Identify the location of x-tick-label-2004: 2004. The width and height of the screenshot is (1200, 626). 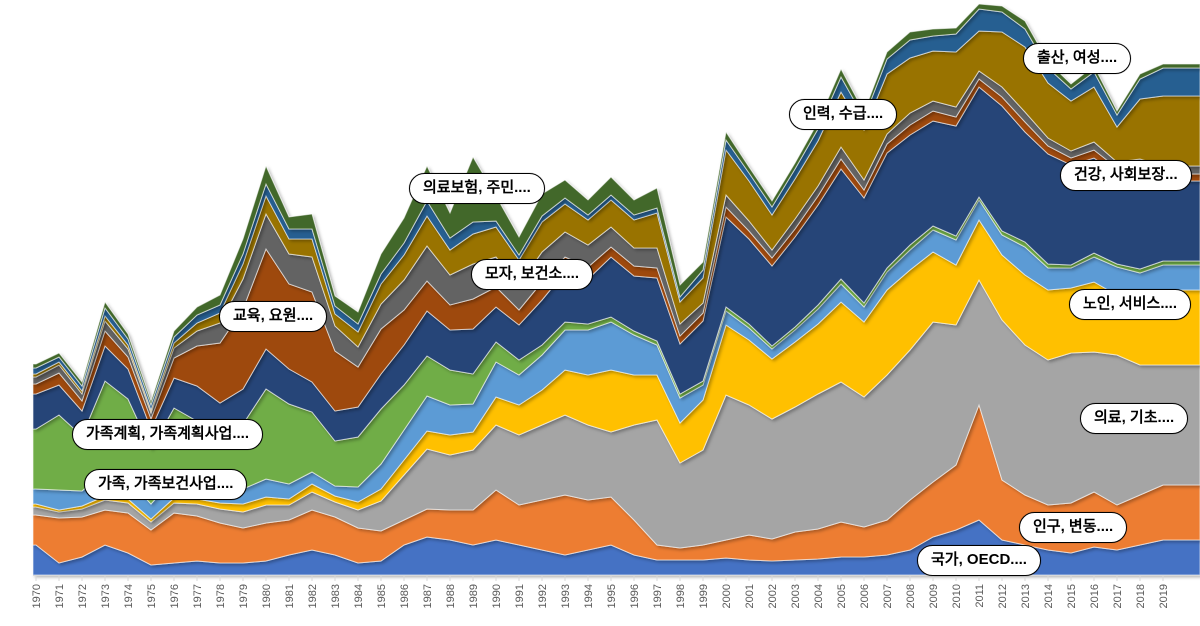
(819, 596).